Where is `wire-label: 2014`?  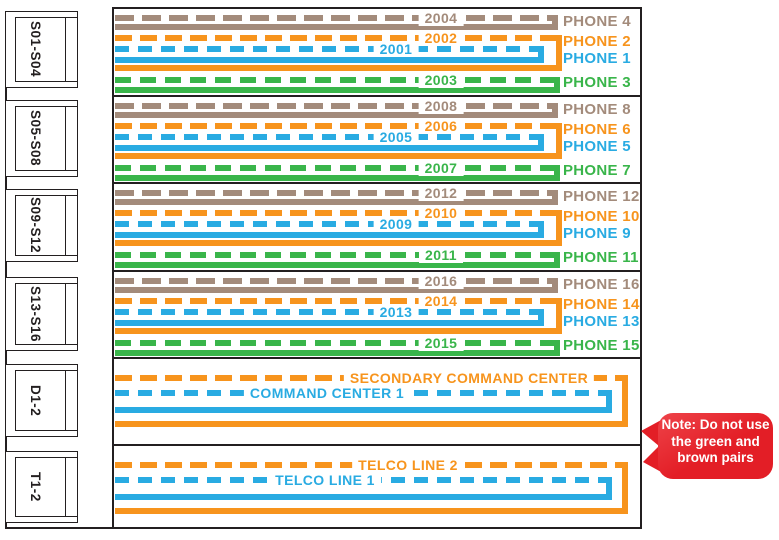
wire-label: 2014 is located at coordinates (441, 301).